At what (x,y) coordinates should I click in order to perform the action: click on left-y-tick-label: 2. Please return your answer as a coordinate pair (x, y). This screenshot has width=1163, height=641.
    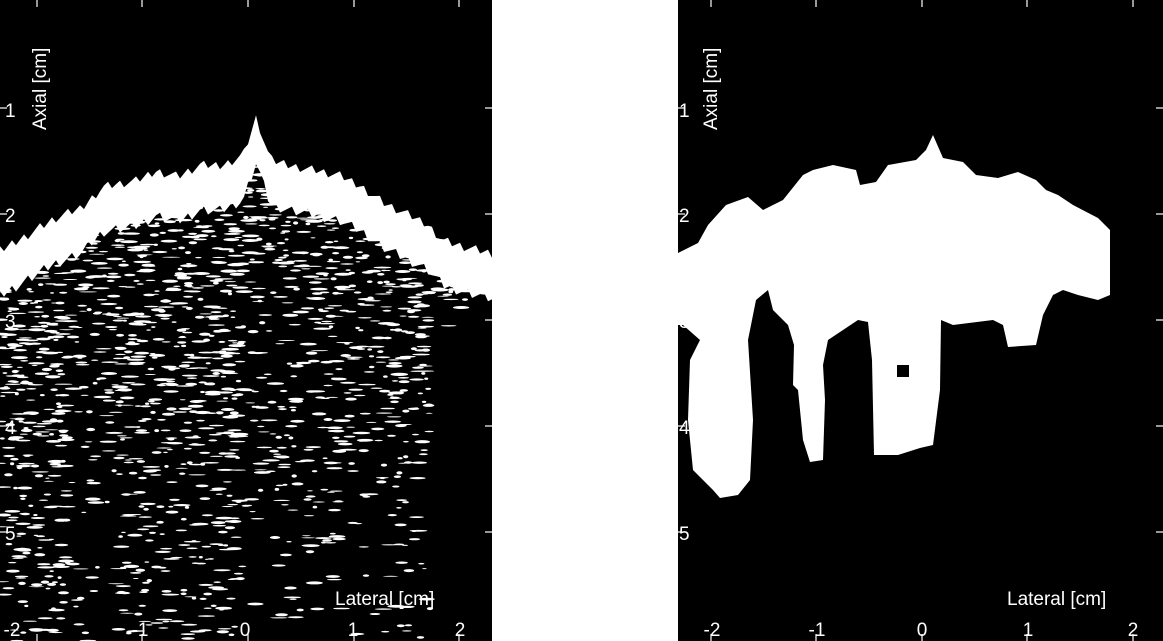
    Looking at the image, I should click on (10, 216).